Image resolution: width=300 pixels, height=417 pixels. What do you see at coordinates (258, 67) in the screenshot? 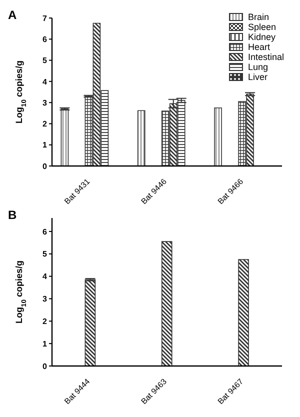
I see `legend-label: Lung` at bounding box center [258, 67].